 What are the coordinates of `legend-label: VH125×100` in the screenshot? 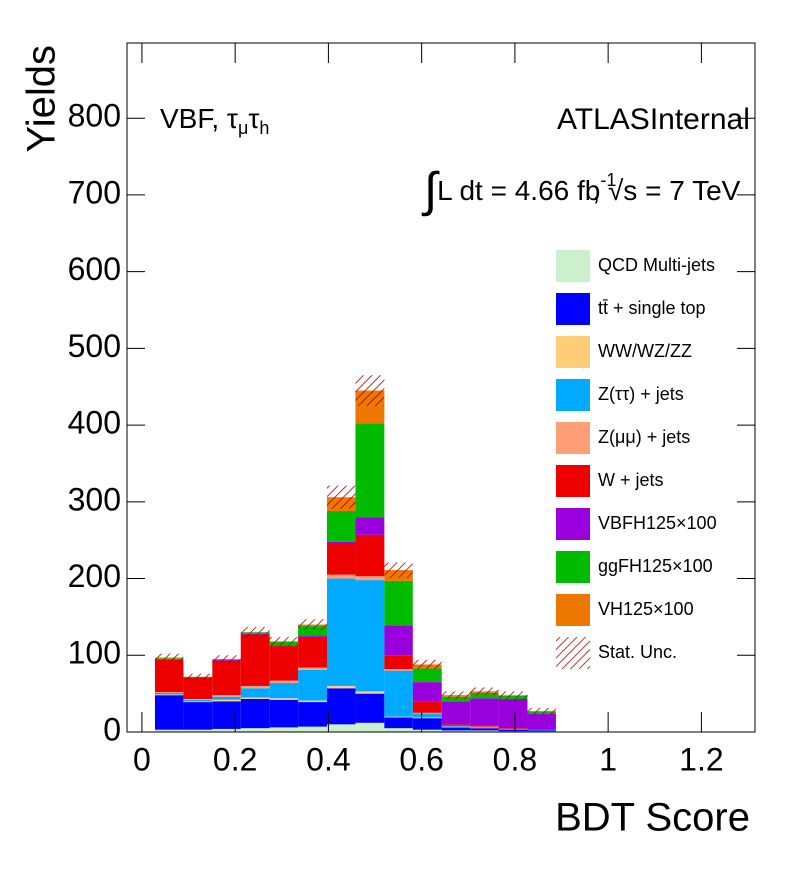 It's located at (646, 609).